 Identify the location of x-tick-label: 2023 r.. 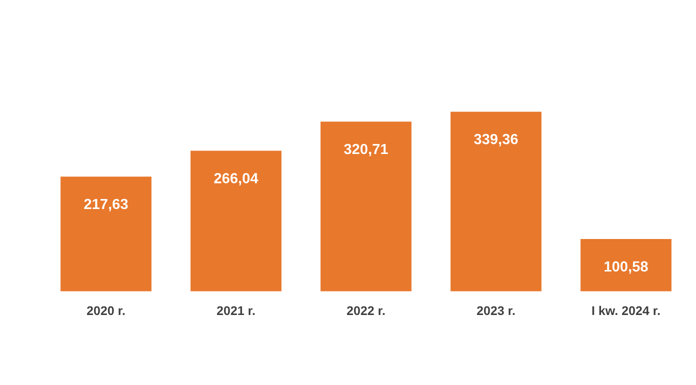
(495, 311).